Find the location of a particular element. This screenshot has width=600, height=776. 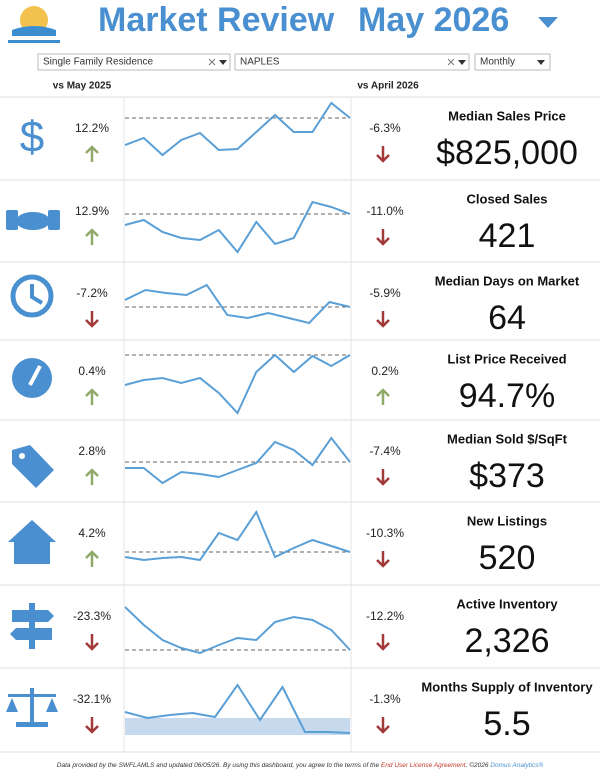

title: Market Review is located at coordinates (216, 20).